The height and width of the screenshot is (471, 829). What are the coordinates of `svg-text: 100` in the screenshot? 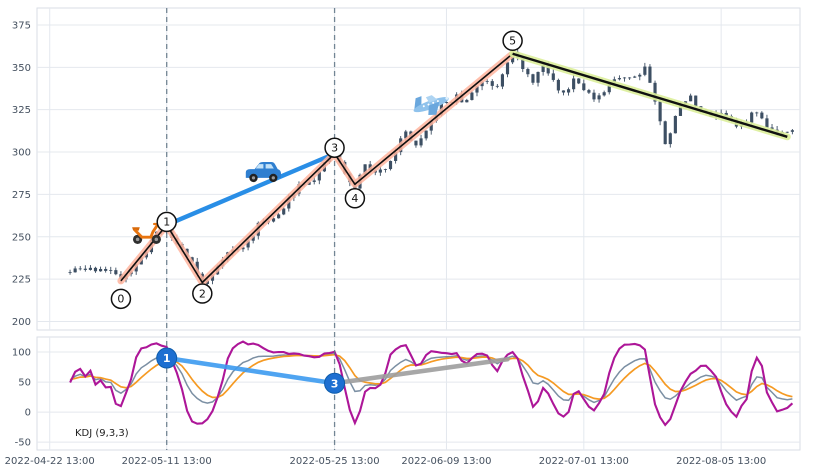 It's located at (21, 353).